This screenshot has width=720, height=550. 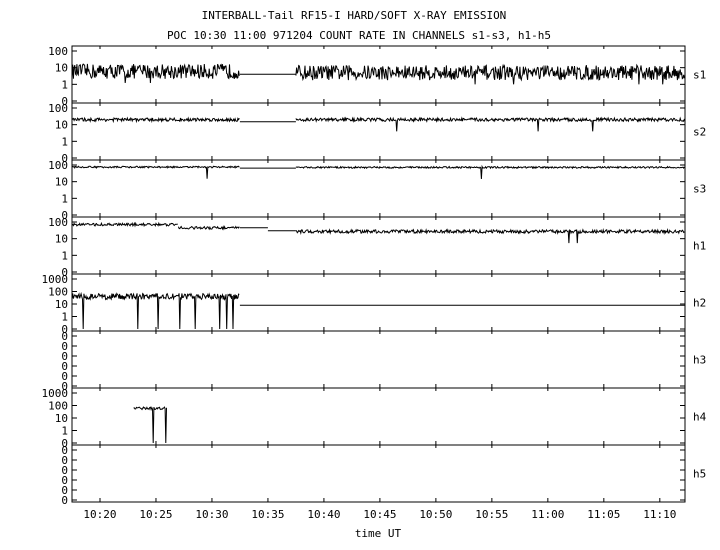 I want to click on channel-label: h1, so click(x=699, y=246).